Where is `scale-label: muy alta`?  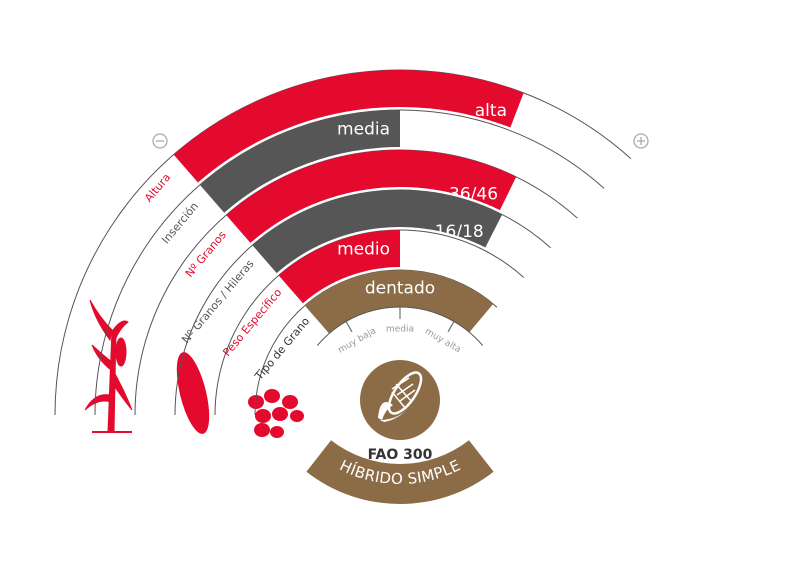
scale-label: muy alta is located at coordinates (442, 341).